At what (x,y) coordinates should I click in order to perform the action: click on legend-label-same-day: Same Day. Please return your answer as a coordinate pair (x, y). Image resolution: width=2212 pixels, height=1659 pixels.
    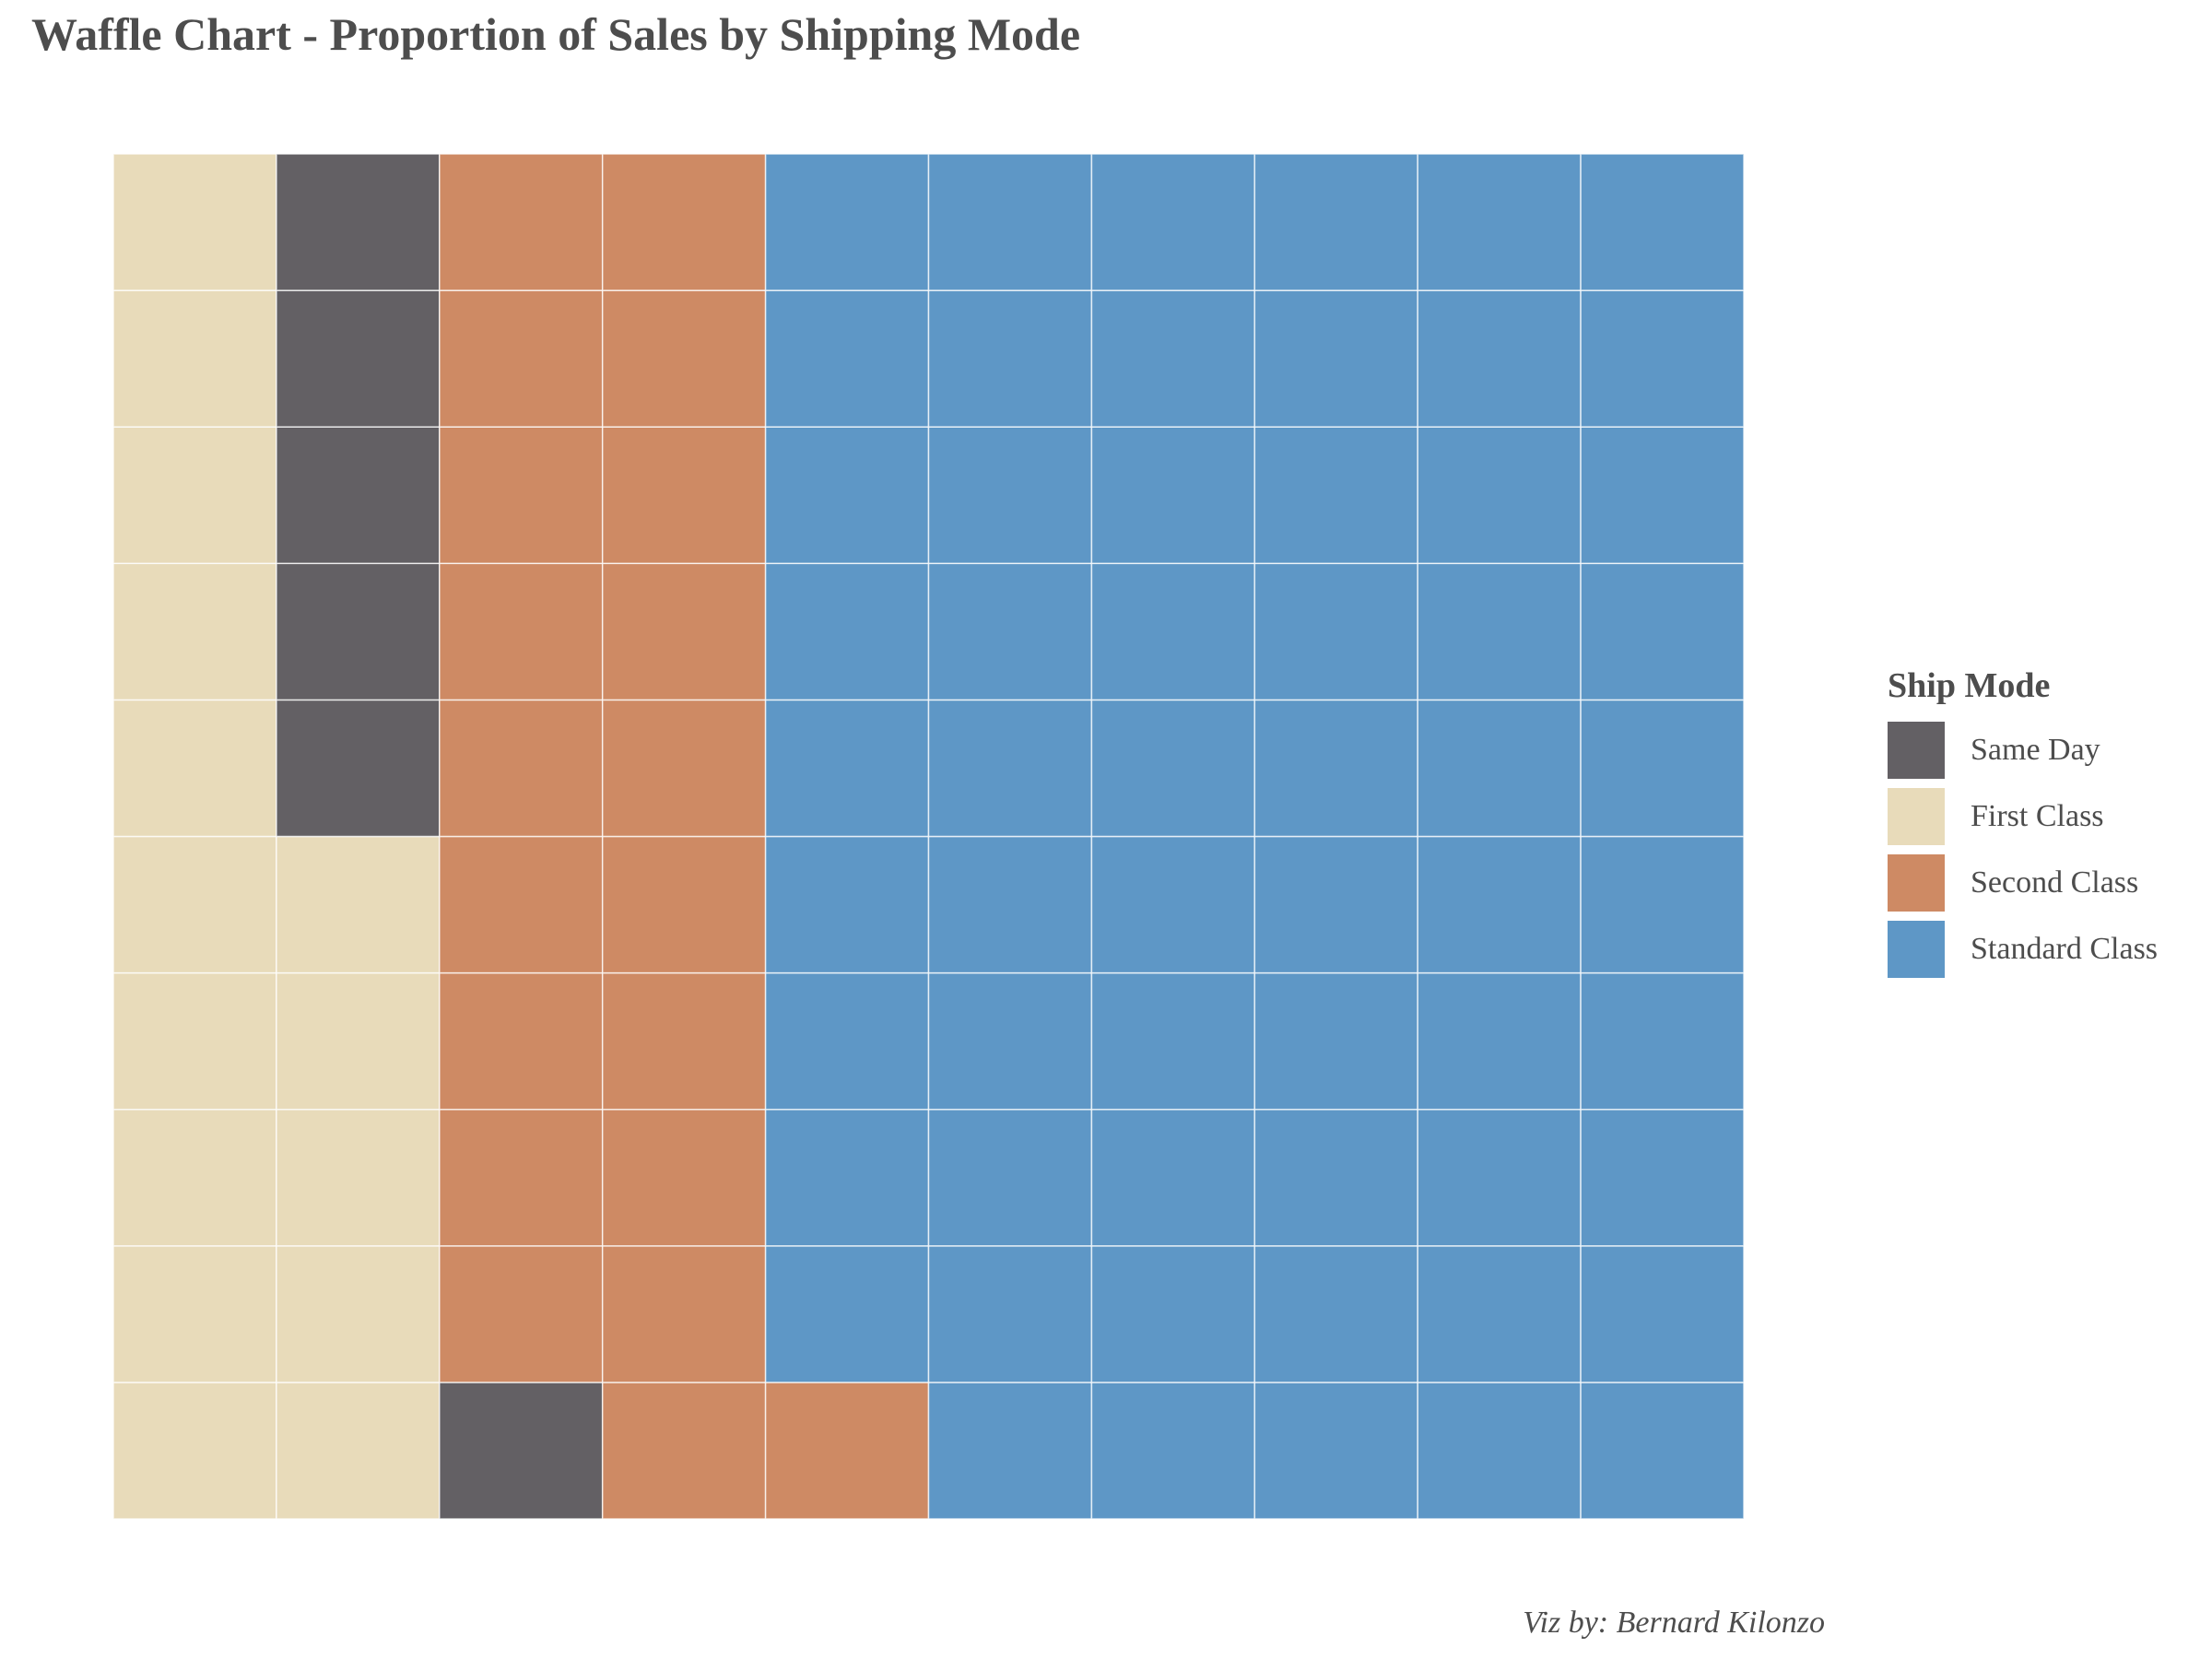
    Looking at the image, I should click on (2035, 750).